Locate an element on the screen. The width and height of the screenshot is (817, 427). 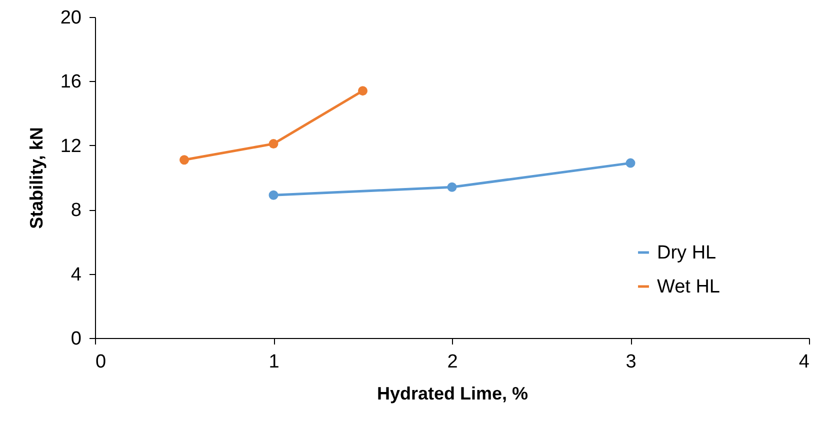
x-axis-title: Hydrated Lime, % is located at coordinates (452, 394).